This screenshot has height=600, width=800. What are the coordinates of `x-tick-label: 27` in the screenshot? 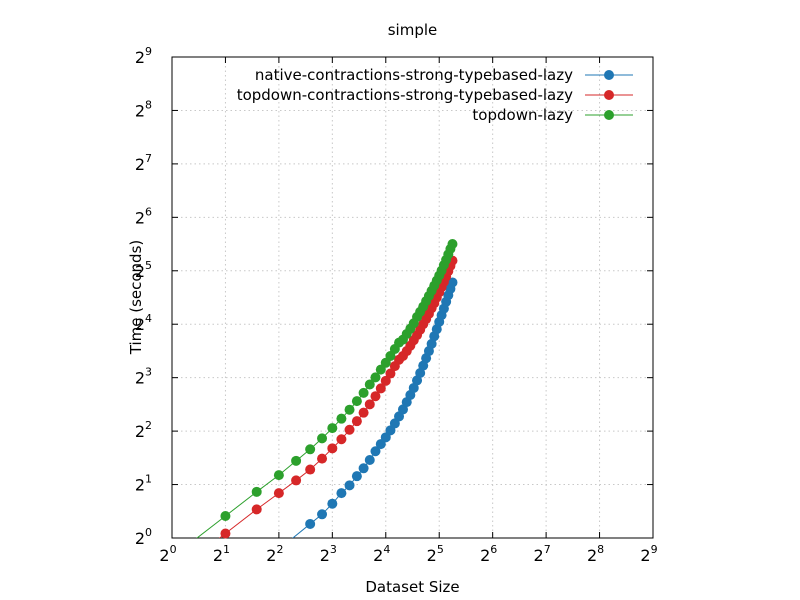 It's located at (542, 554).